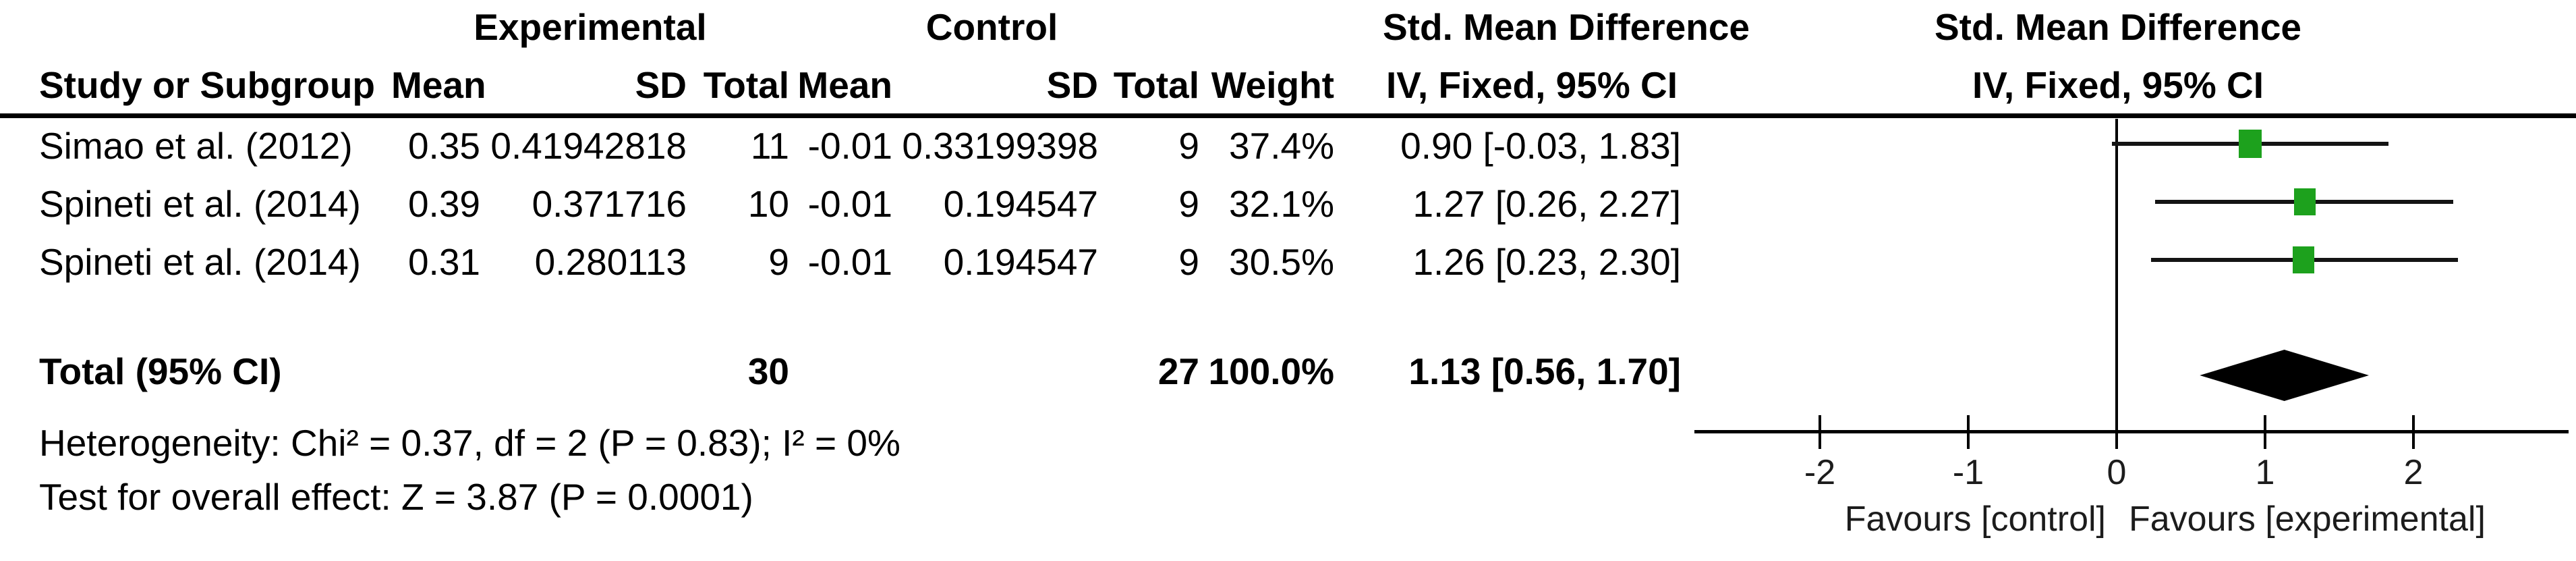  I want to click on axis-tick-label: 0, so click(2117, 472).